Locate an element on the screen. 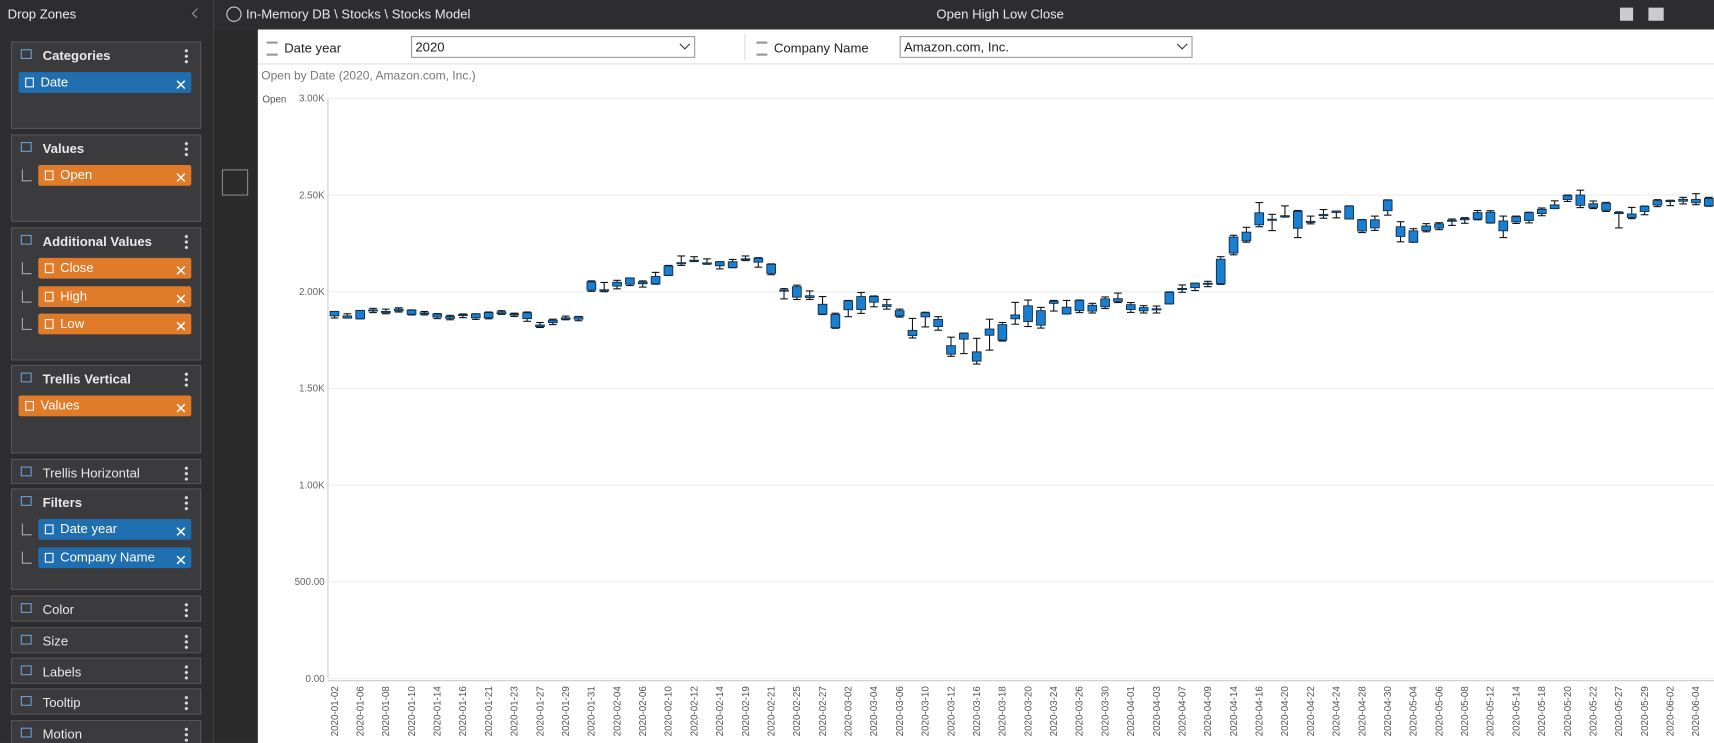 Image resolution: width=1714 pixels, height=743 pixels. pill: Values is located at coordinates (105, 406).